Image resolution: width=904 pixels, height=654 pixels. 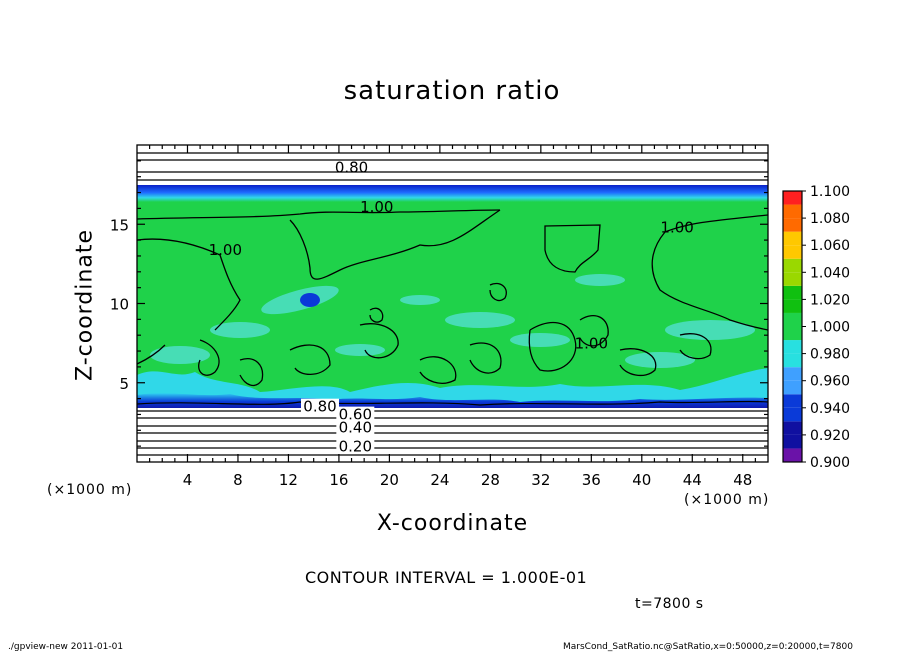 I want to click on x-tick-label: 24, so click(x=439, y=480).